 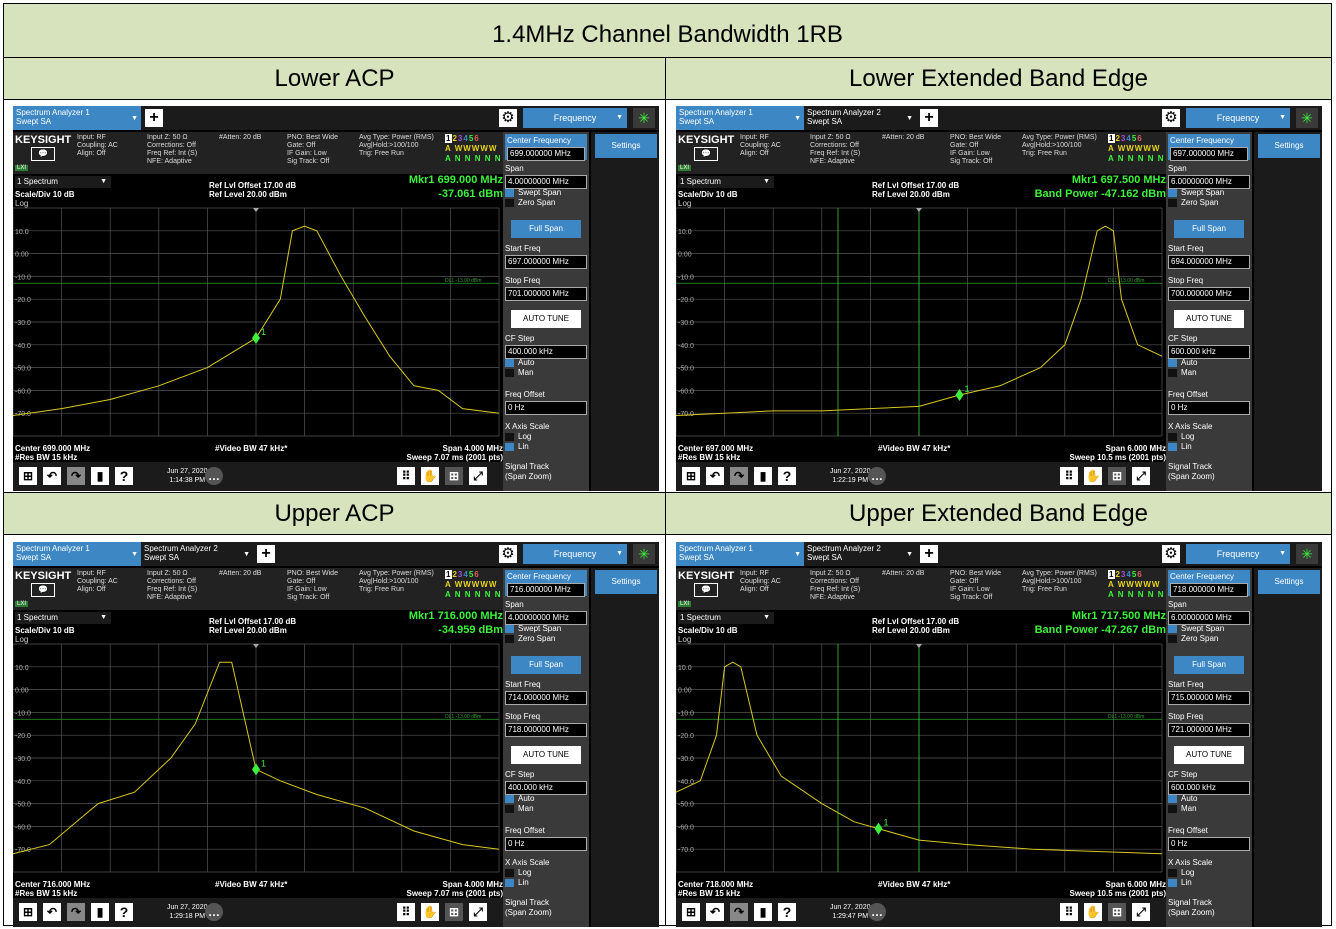 What do you see at coordinates (546, 147) in the screenshot?
I see `center-frequency-key: Center Frequency 699.000000 MHz` at bounding box center [546, 147].